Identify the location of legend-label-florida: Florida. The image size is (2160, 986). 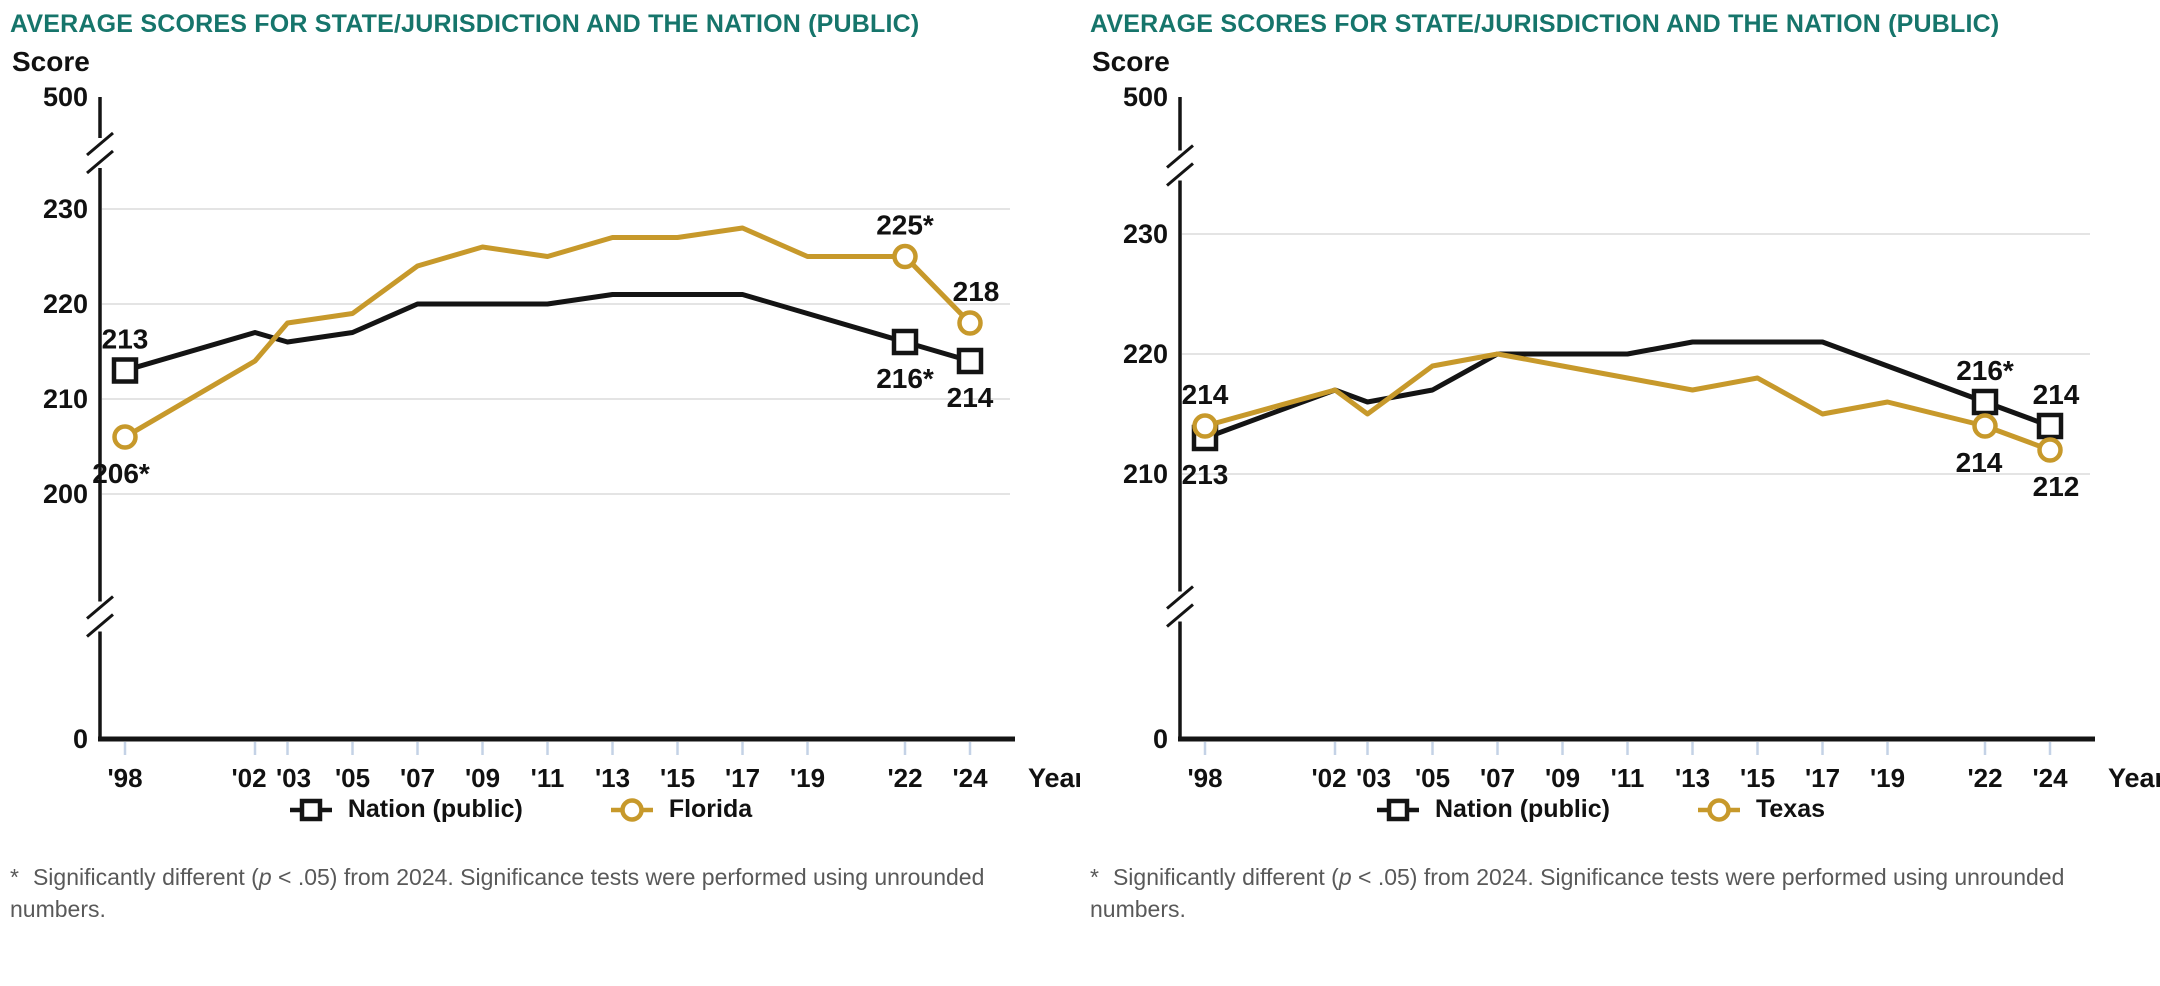
(710, 809).